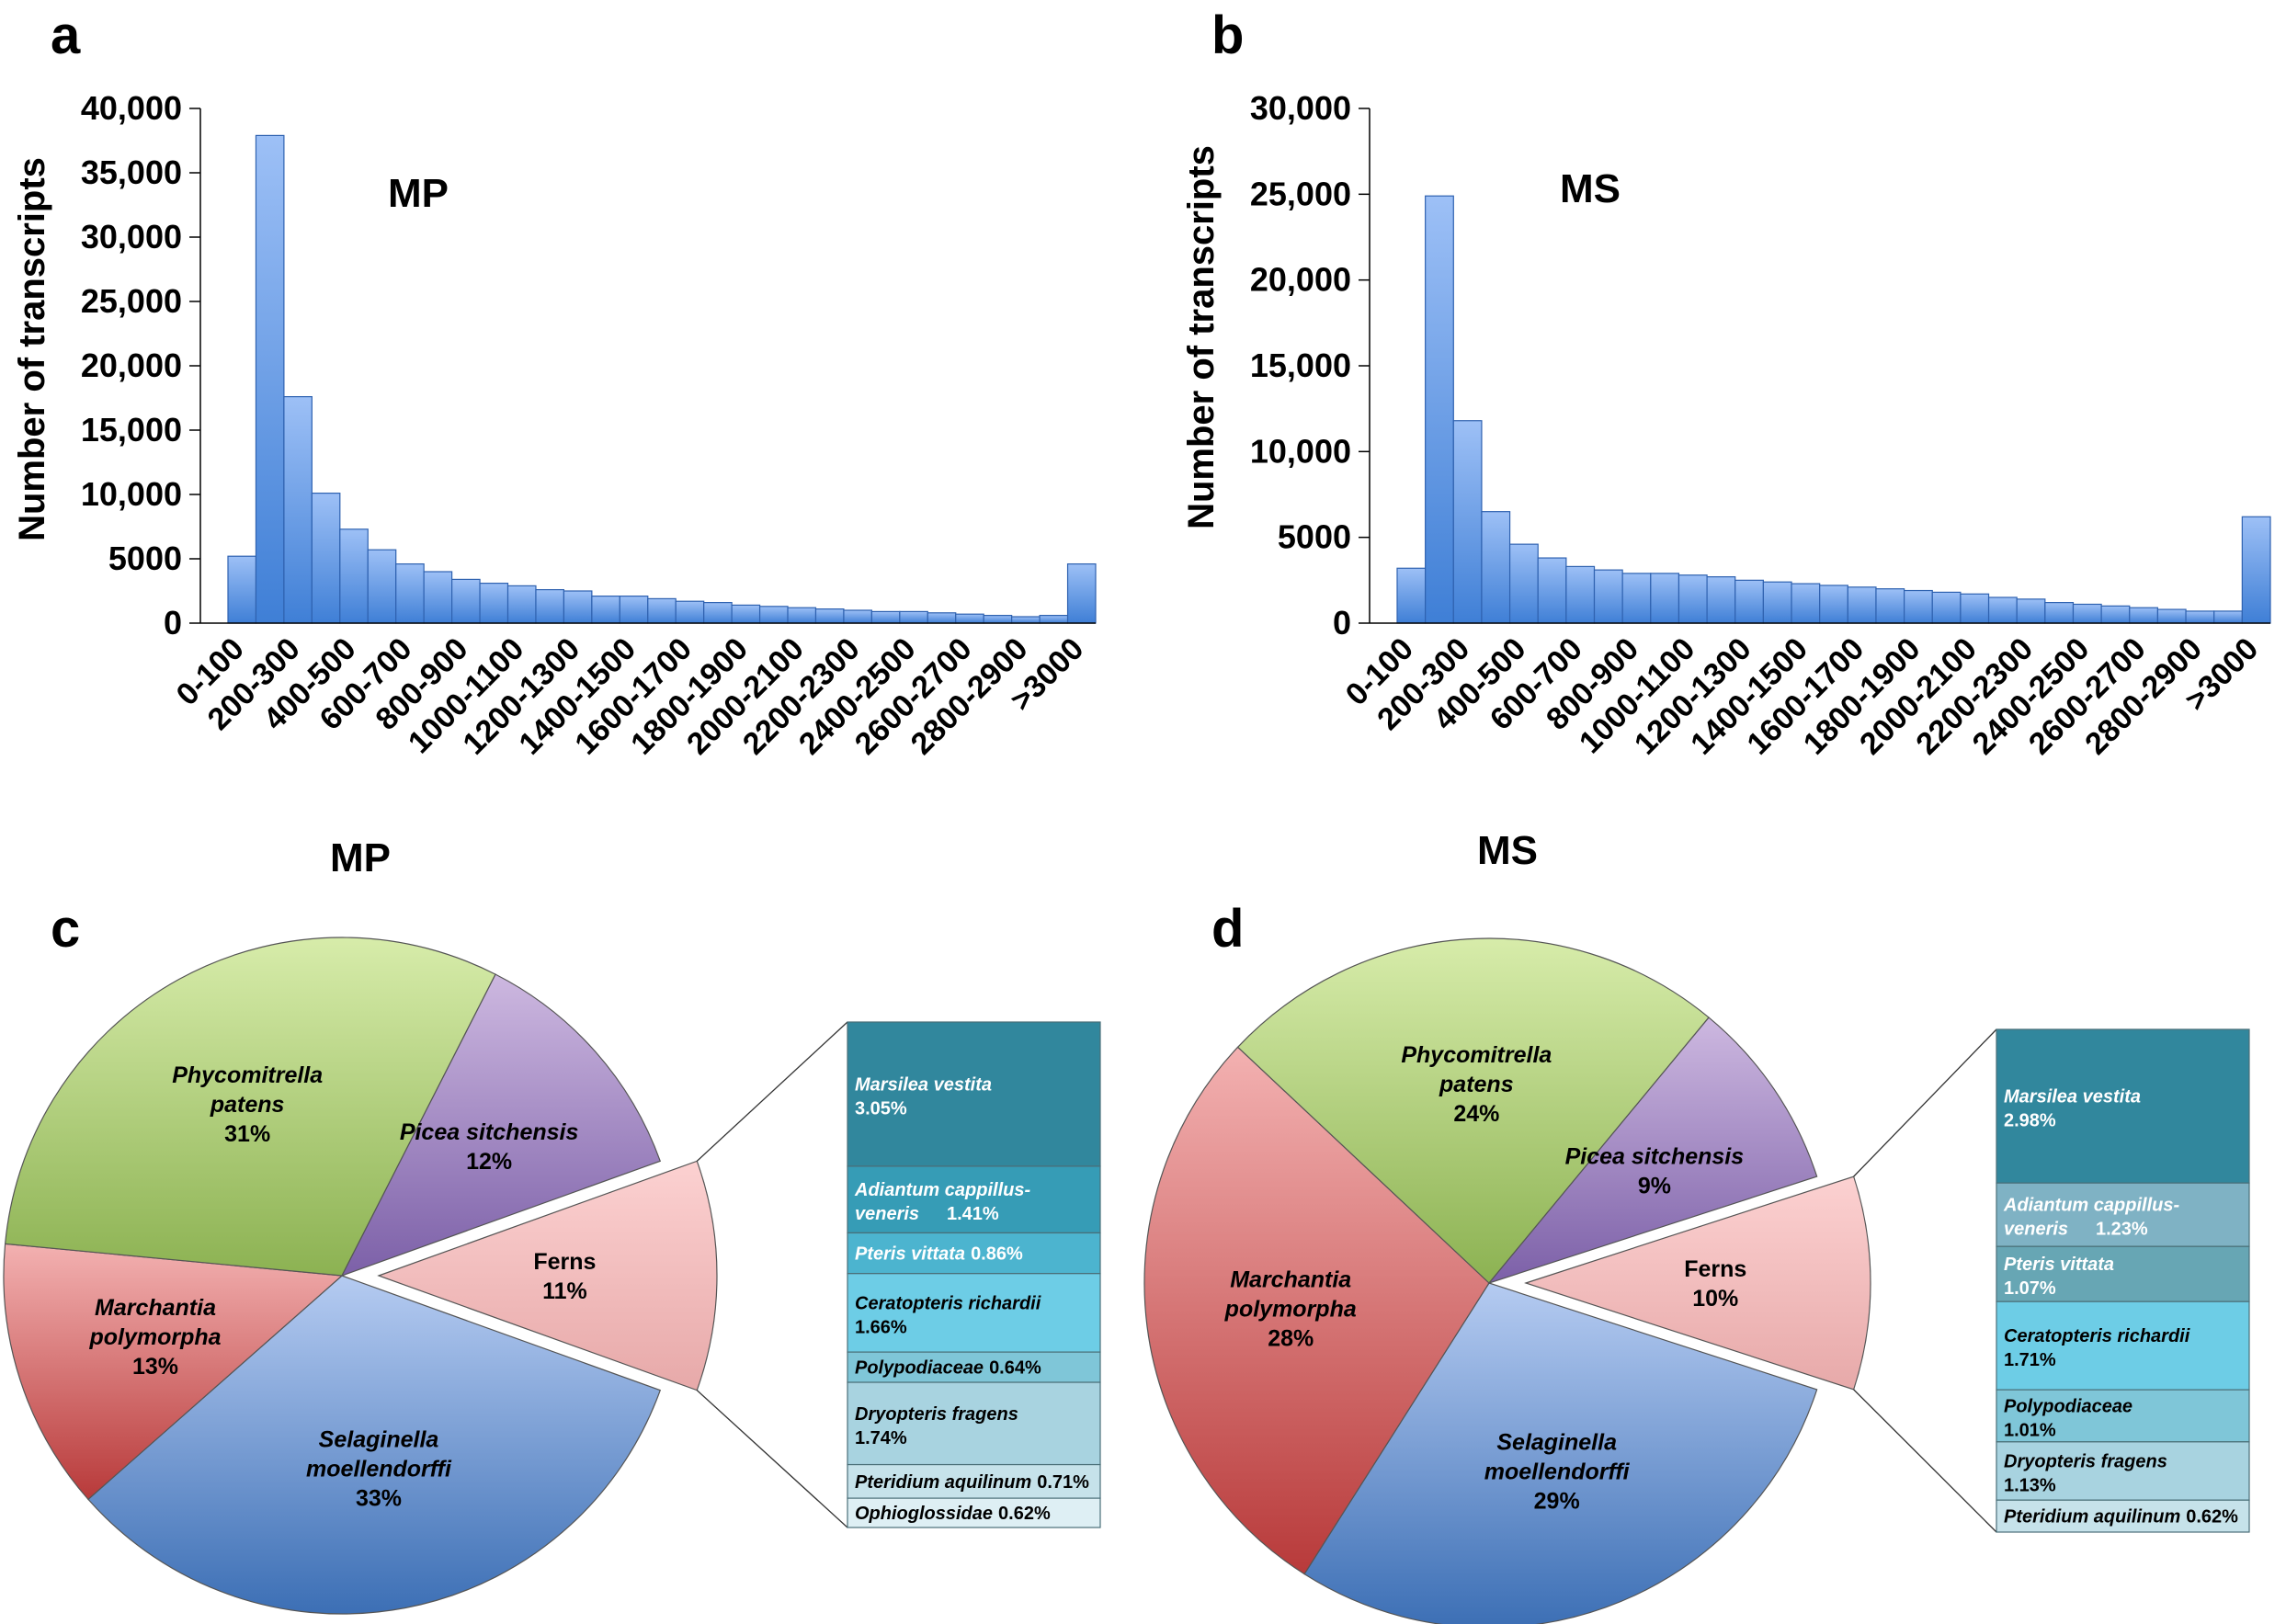 Image resolution: width=2286 pixels, height=1624 pixels. What do you see at coordinates (923, 1085) in the screenshot?
I see `breakdown-name-c-0: Marsilea vestita` at bounding box center [923, 1085].